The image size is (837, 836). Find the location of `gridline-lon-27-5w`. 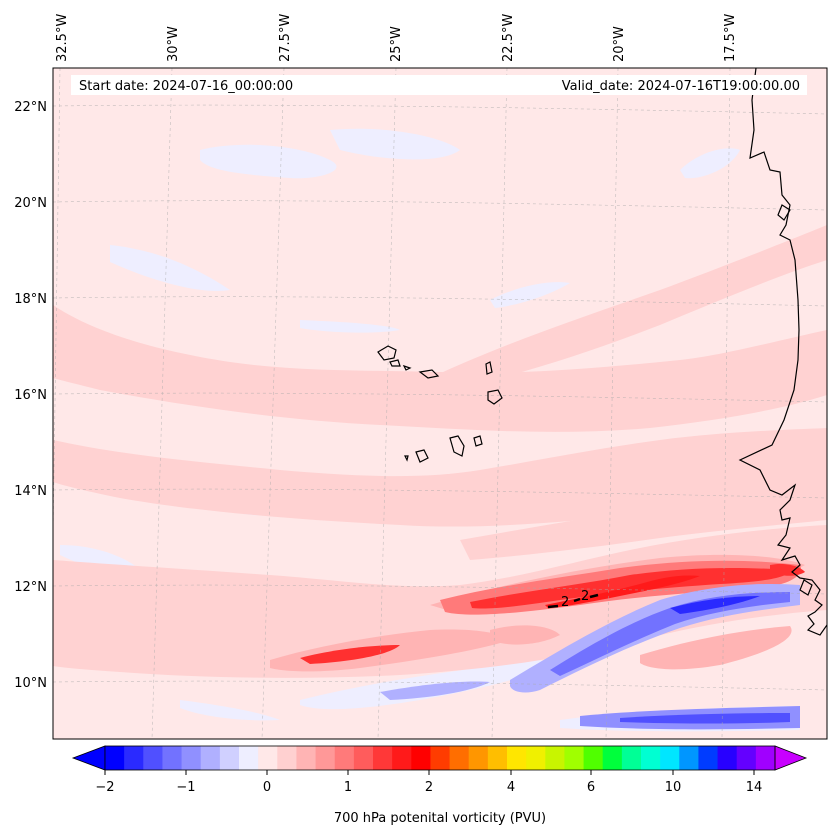

gridline-lon-27-5w is located at coordinates (273, 403).